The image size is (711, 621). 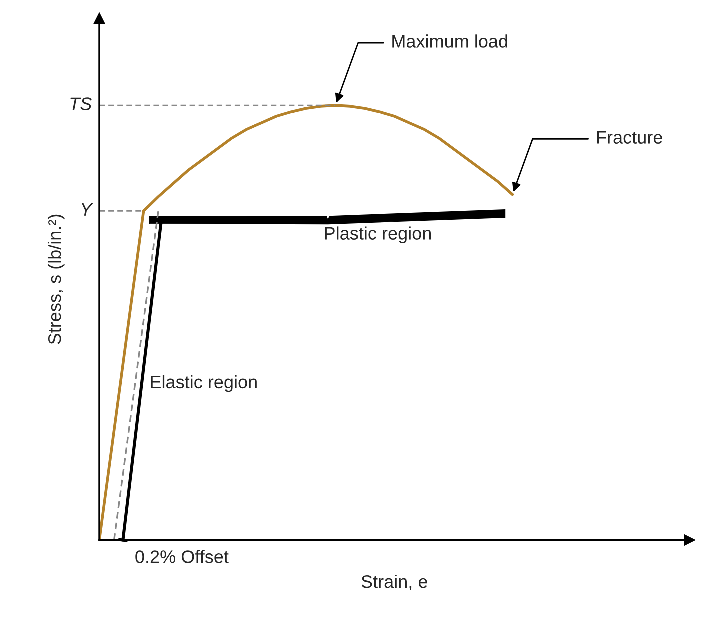 What do you see at coordinates (182, 557) in the screenshot?
I see `text: 0.2% Offset` at bounding box center [182, 557].